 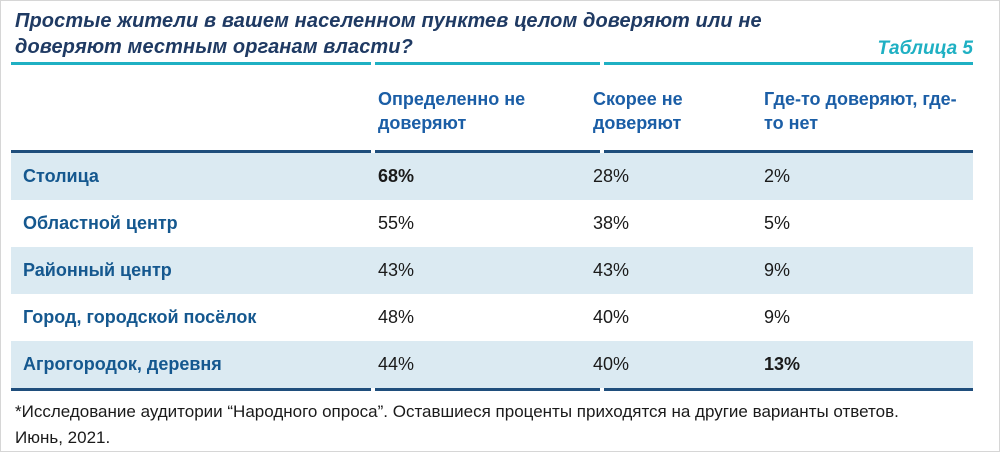 I want to click on row-label: Столица, so click(x=61, y=176).